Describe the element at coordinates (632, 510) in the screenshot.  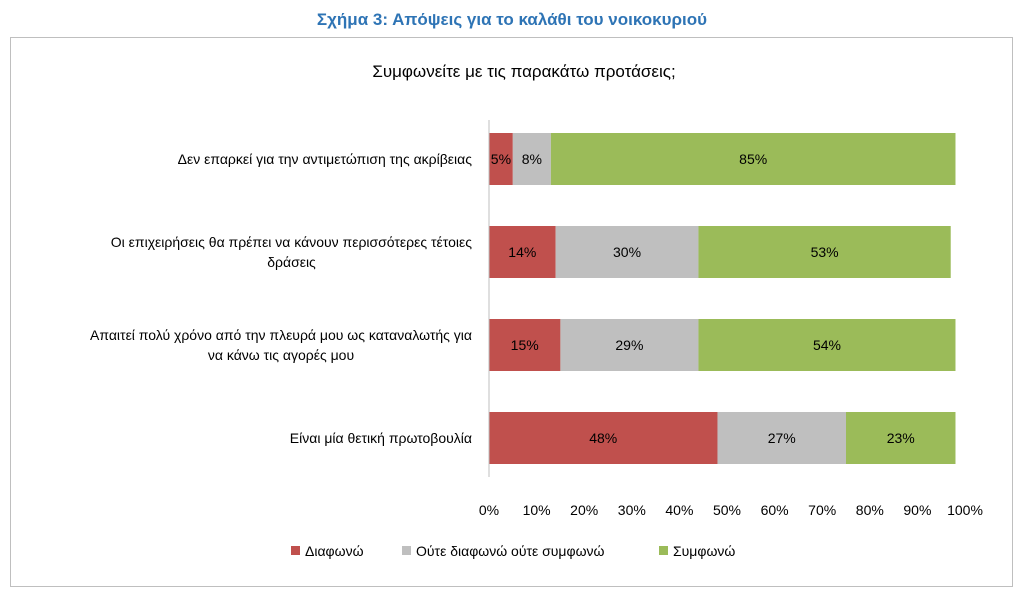
I see `x-tick-label: 30%` at that location.